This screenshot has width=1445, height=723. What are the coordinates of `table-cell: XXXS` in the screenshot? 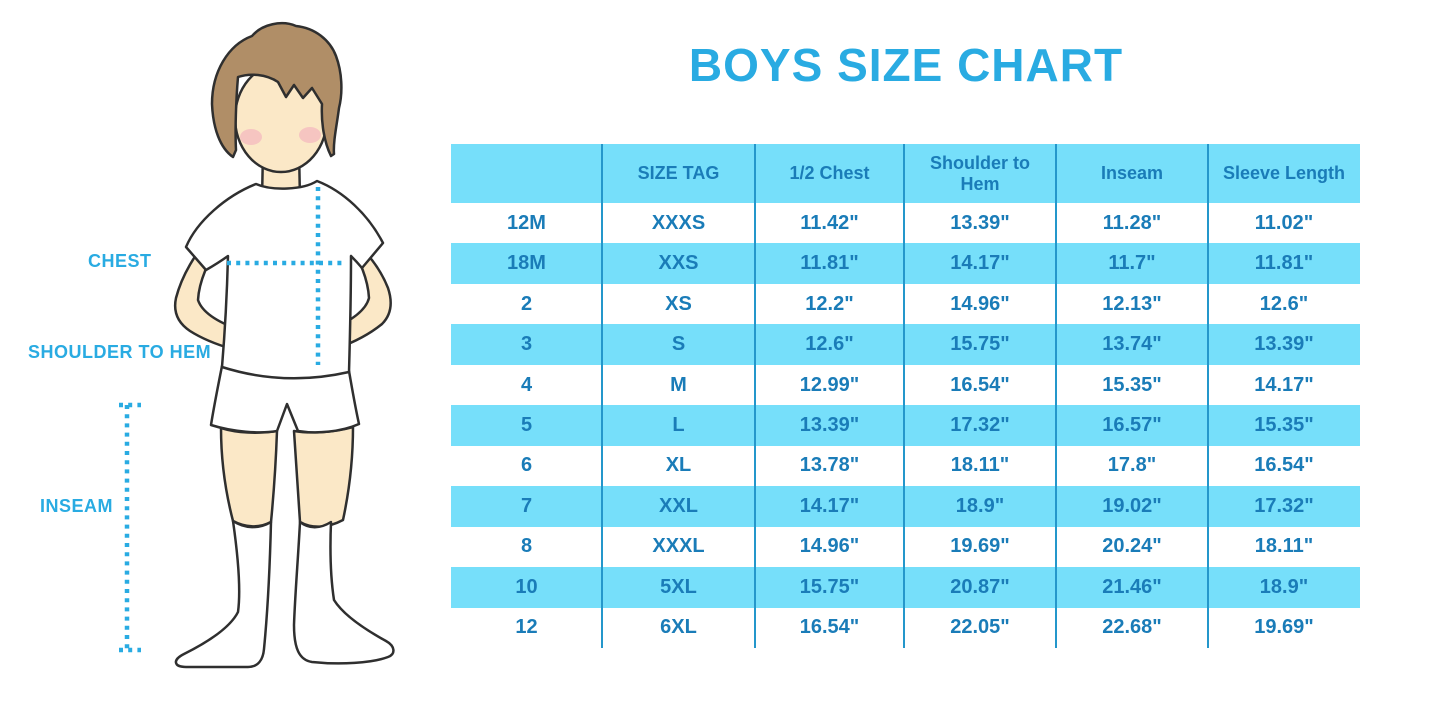 It's located at (678, 222).